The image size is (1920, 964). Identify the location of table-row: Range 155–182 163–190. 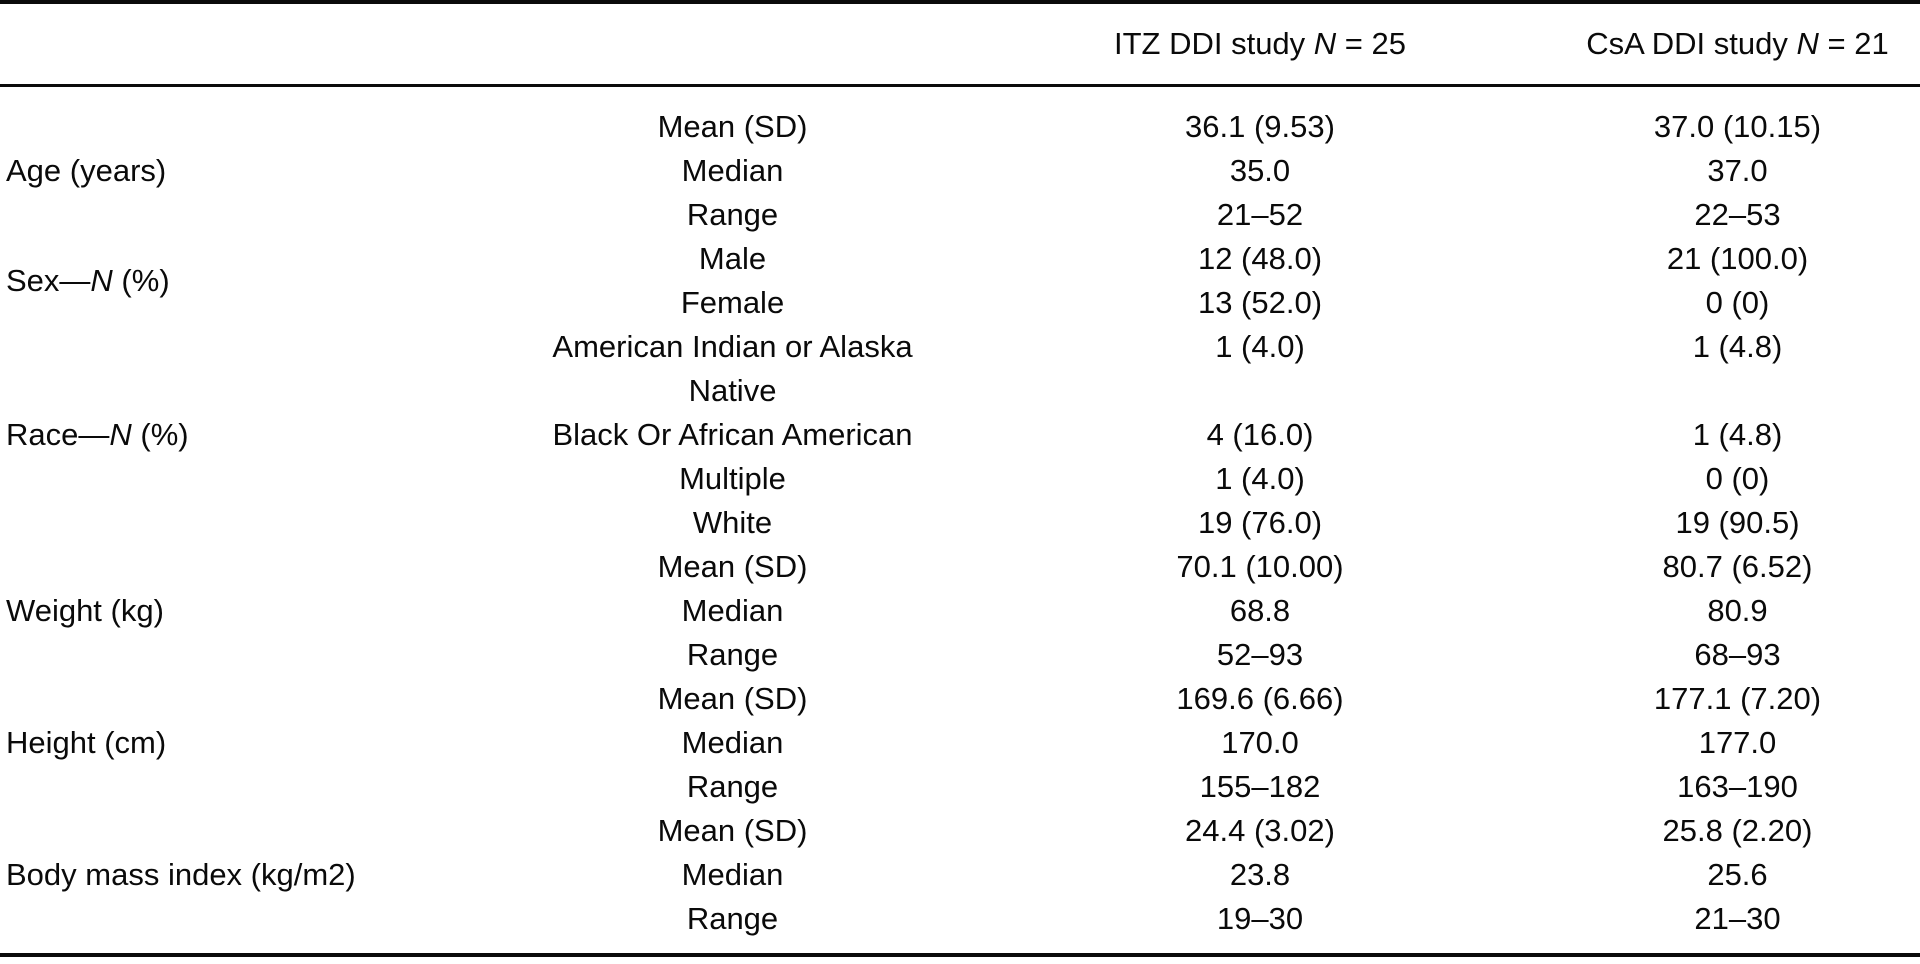
(960, 787).